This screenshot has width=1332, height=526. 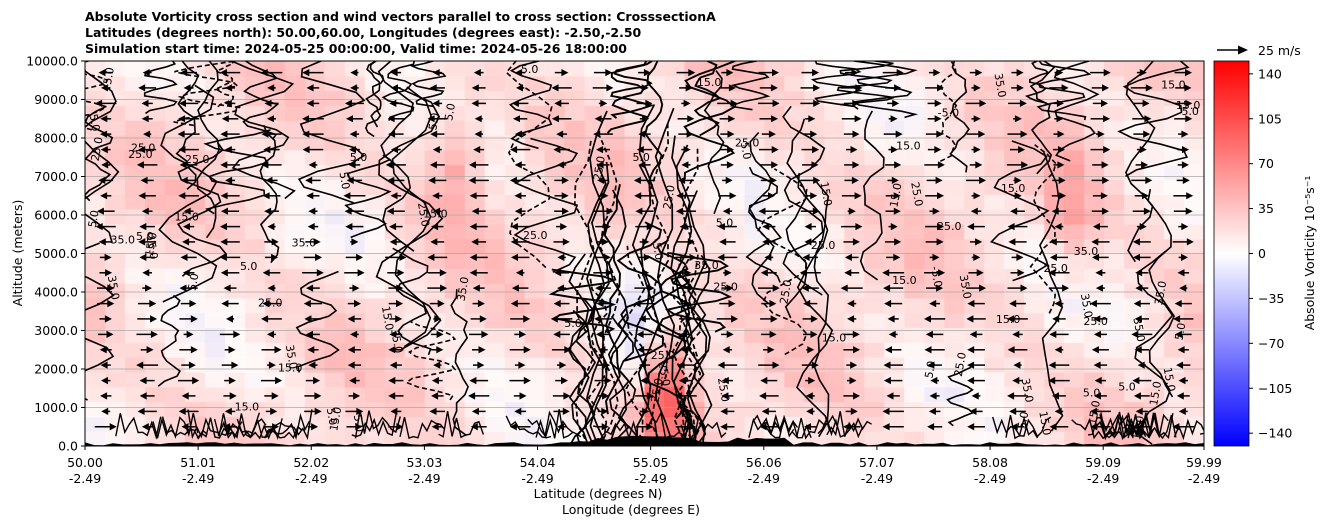 What do you see at coordinates (1271, 343) in the screenshot?
I see `colorbar-tick-label: −70` at bounding box center [1271, 343].